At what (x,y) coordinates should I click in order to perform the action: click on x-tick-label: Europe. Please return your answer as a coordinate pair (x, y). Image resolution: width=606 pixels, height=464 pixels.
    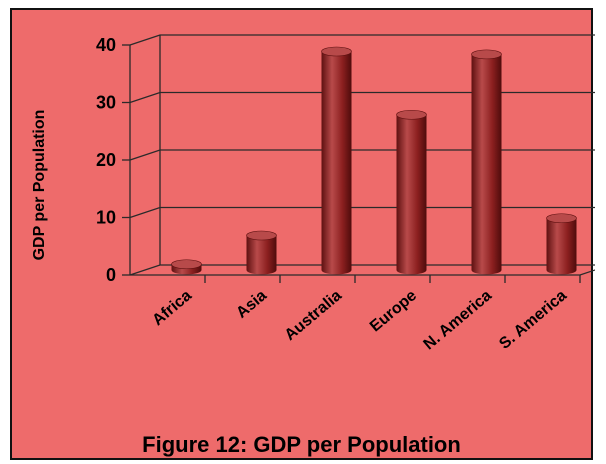
    Looking at the image, I should click on (393, 311).